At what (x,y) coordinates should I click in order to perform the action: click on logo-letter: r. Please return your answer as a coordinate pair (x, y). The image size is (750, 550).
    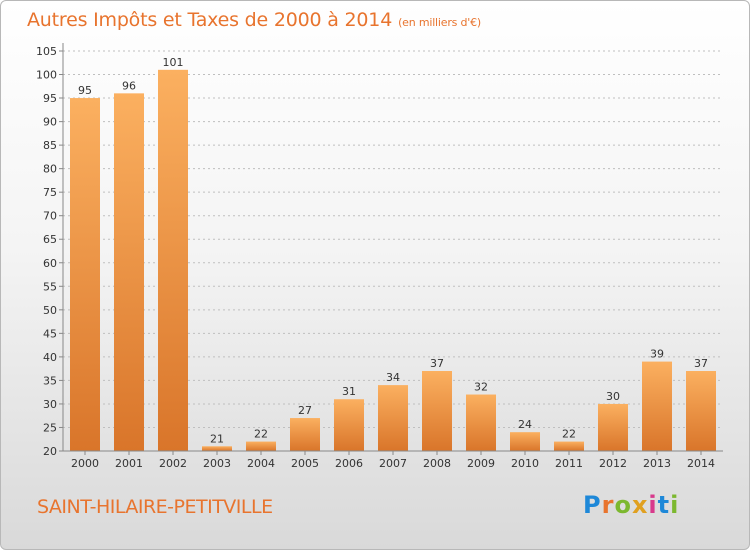
    Looking at the image, I should click on (608, 505).